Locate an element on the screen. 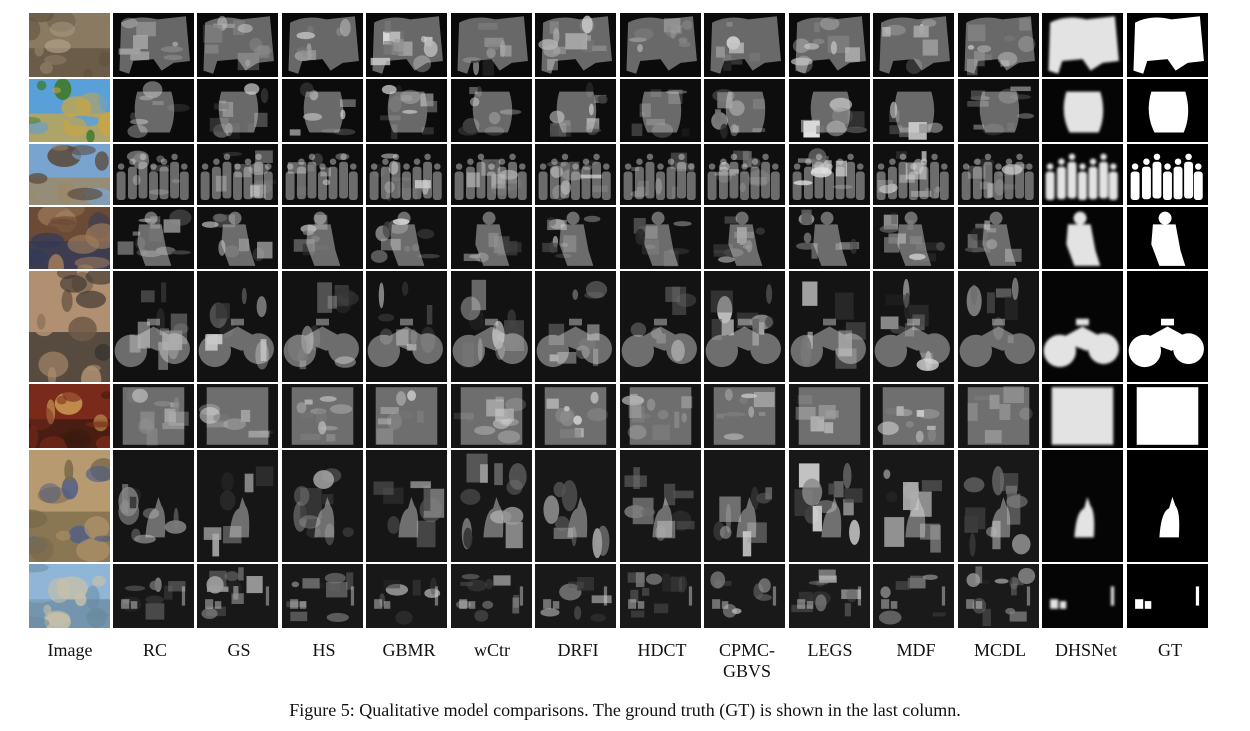 Image resolution: width=1250 pixels, height=731 pixels. column-label-dhsnet: DHSNet is located at coordinates (1086, 650).